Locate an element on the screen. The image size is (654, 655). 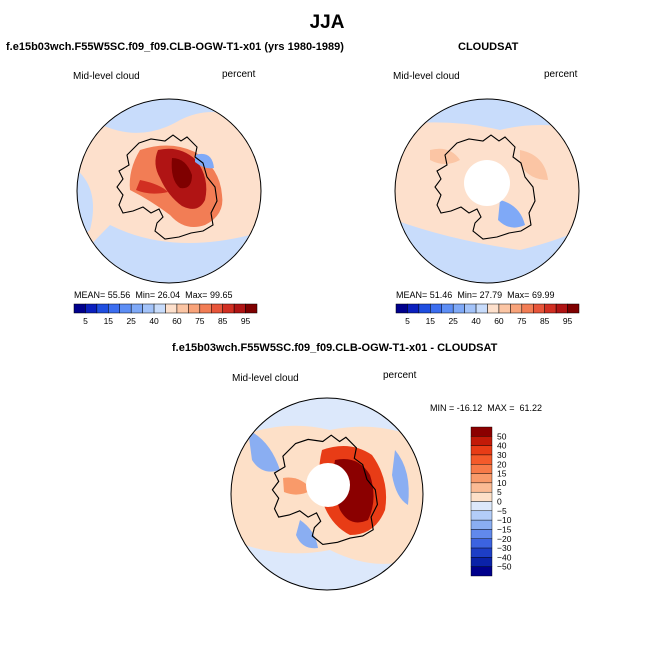
colorbar-tick-label: 10 is located at coordinates (502, 483).